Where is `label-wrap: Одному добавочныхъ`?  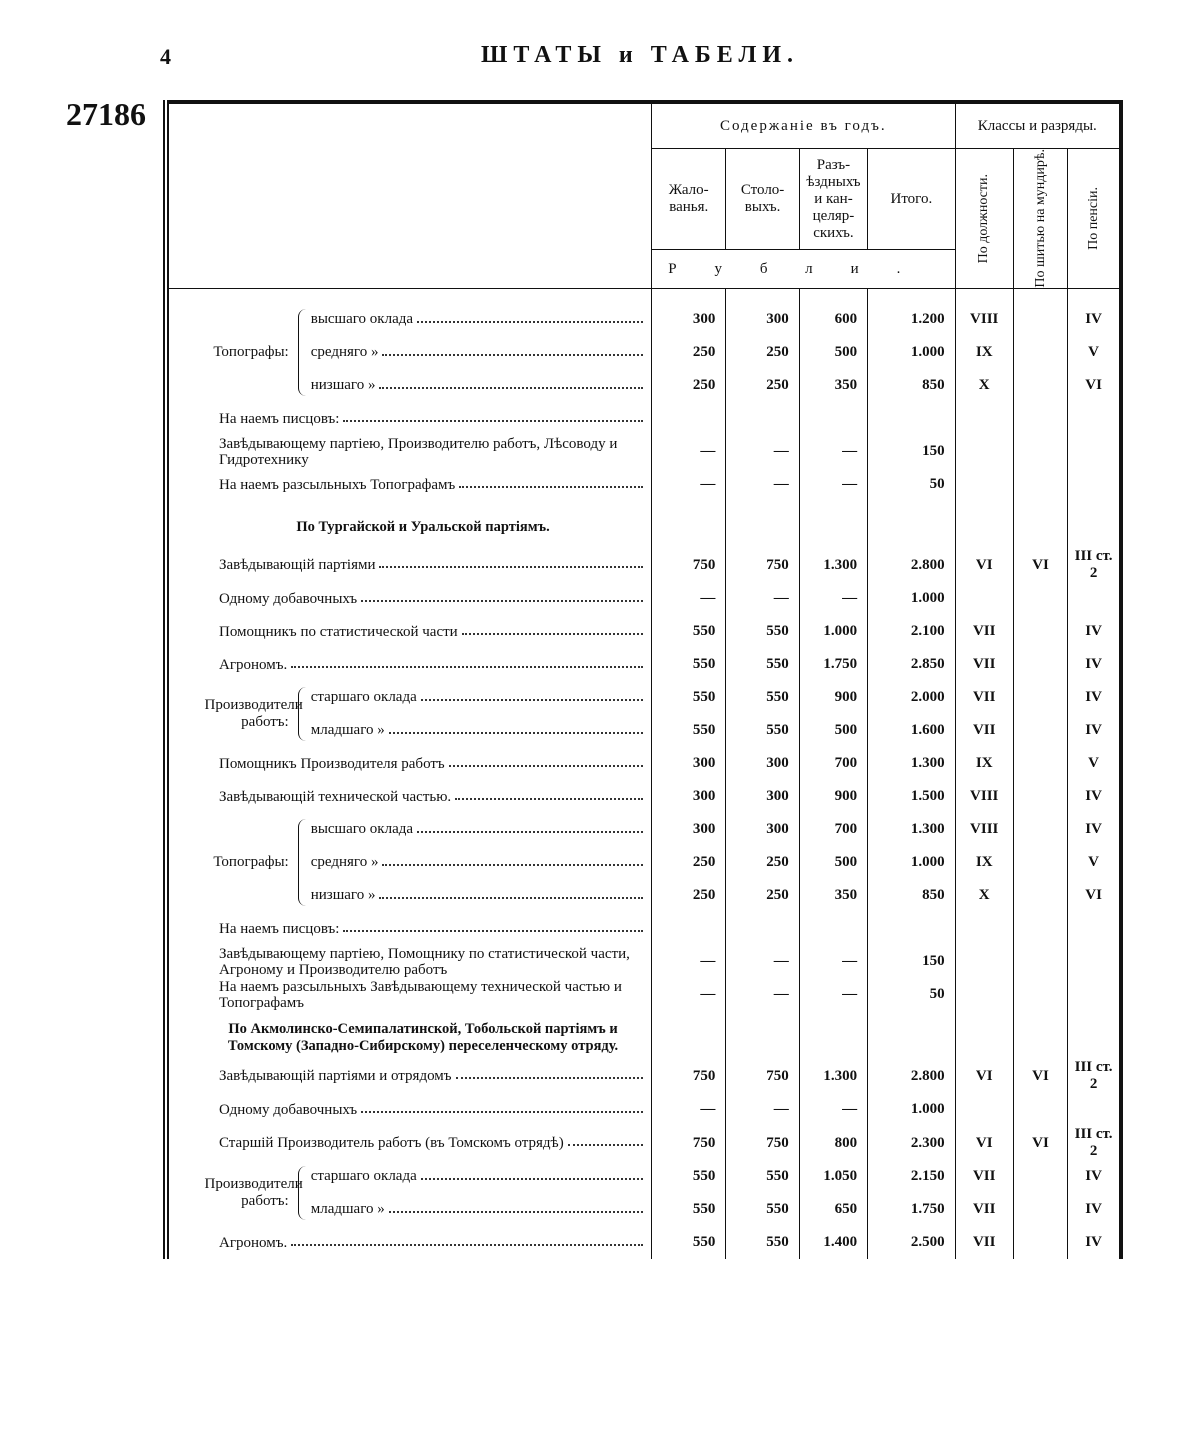
label-wrap: Одному добавочныхъ is located at coordinates (433, 1110).